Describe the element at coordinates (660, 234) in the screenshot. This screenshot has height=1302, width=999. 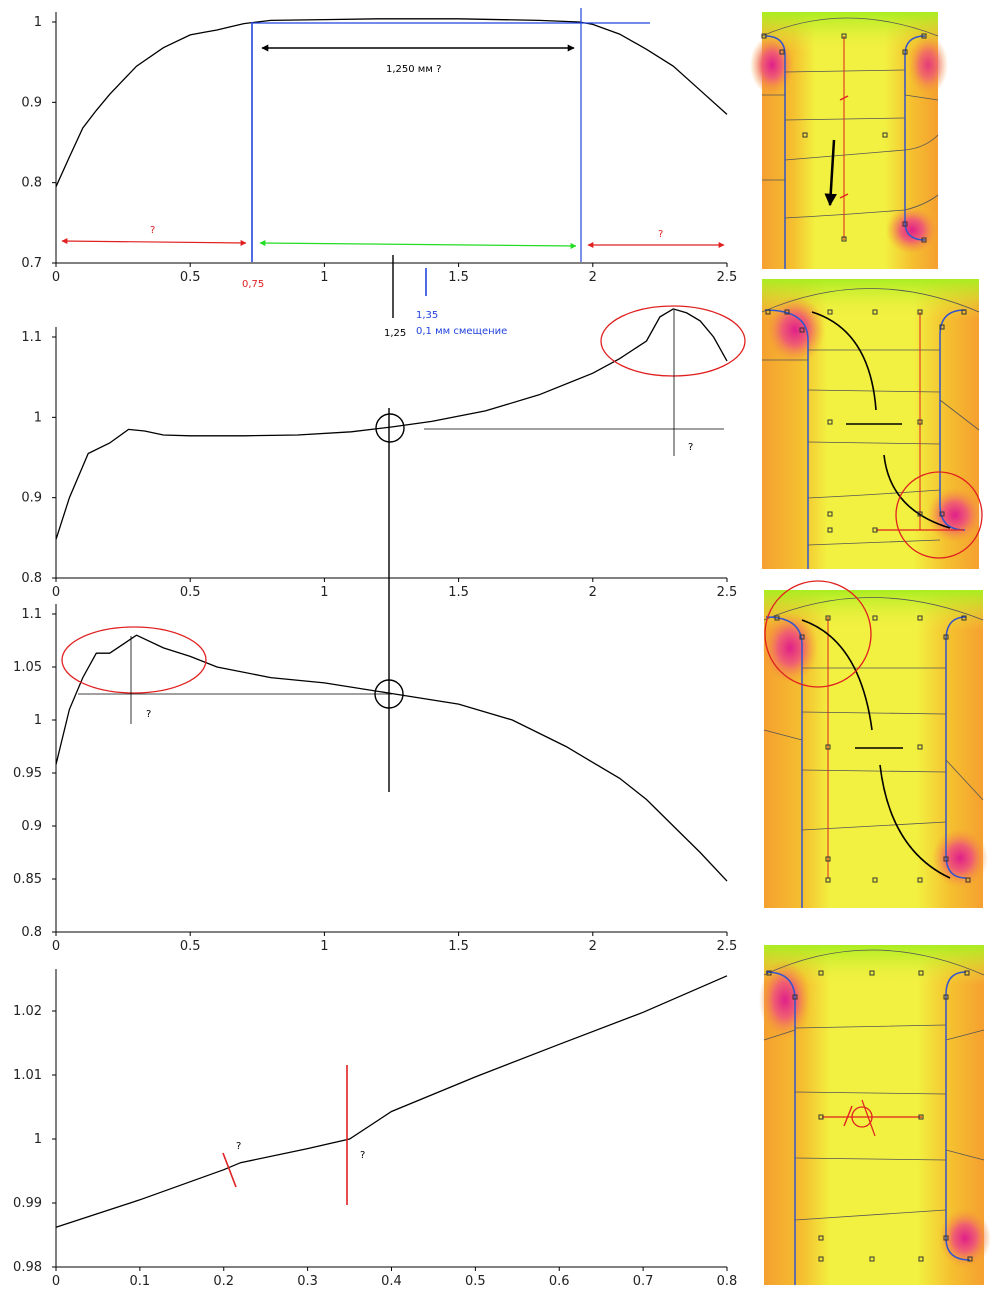
I see `right-zone-label: ?` at that location.